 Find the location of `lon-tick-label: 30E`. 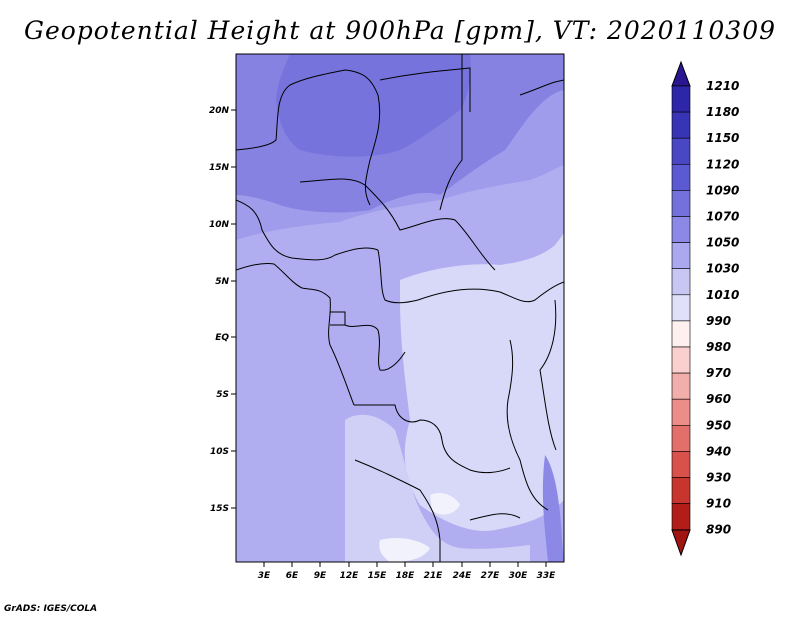

lon-tick-label: 30E is located at coordinates (519, 576).